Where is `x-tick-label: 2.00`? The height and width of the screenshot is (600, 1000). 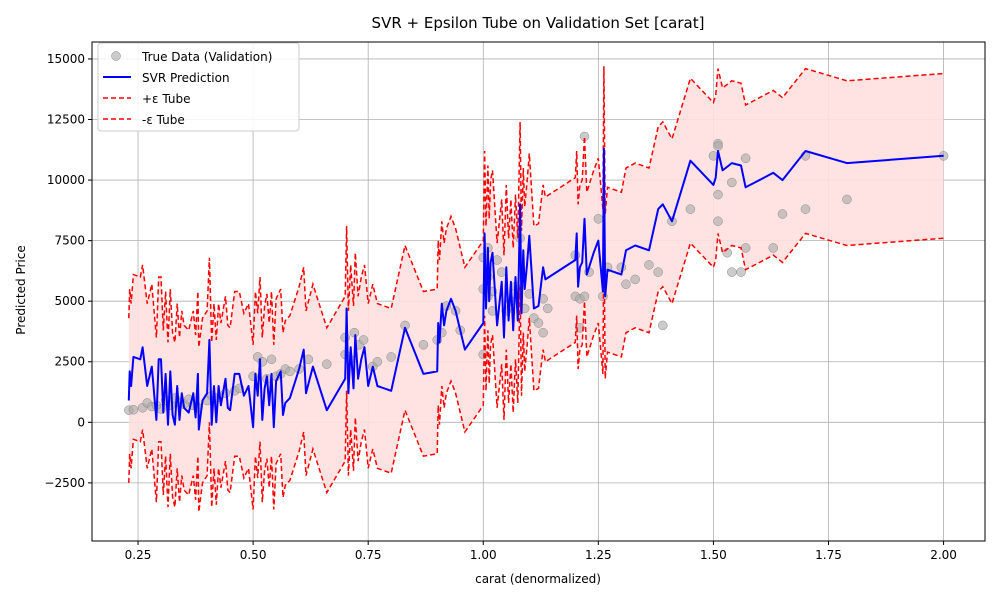
x-tick-label: 2.00 is located at coordinates (943, 555).